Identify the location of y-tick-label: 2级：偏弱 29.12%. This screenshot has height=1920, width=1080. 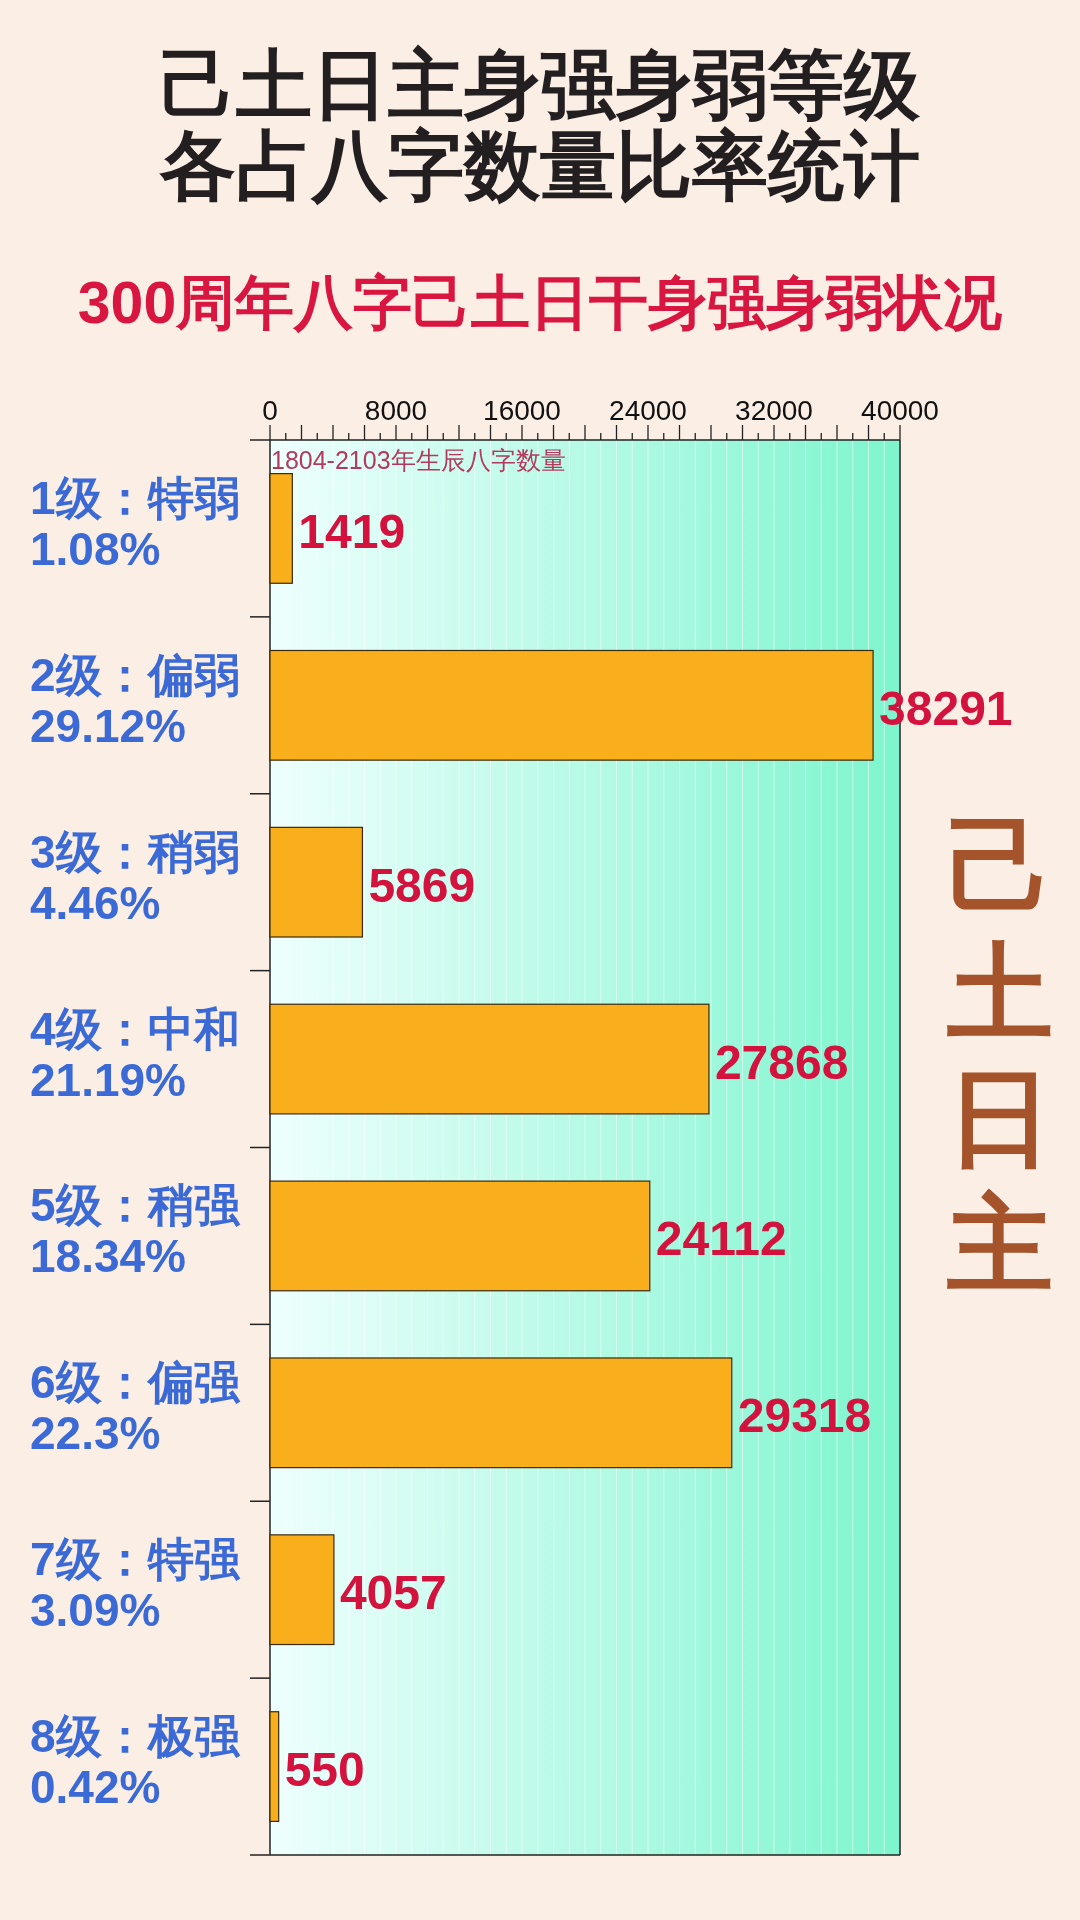
(135, 700).